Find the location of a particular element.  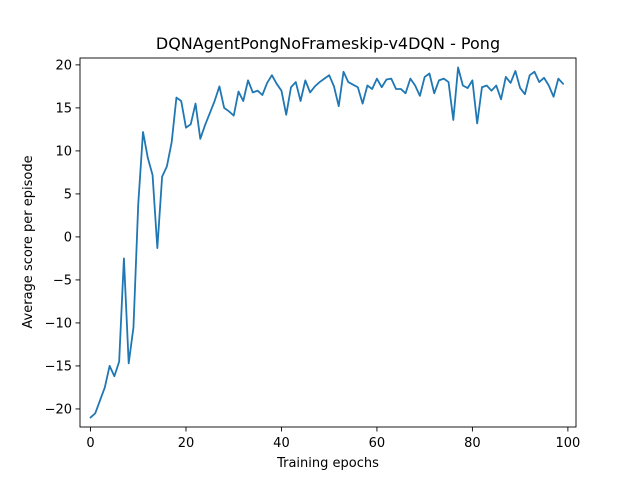

x-tick-label: 0 is located at coordinates (90, 443).